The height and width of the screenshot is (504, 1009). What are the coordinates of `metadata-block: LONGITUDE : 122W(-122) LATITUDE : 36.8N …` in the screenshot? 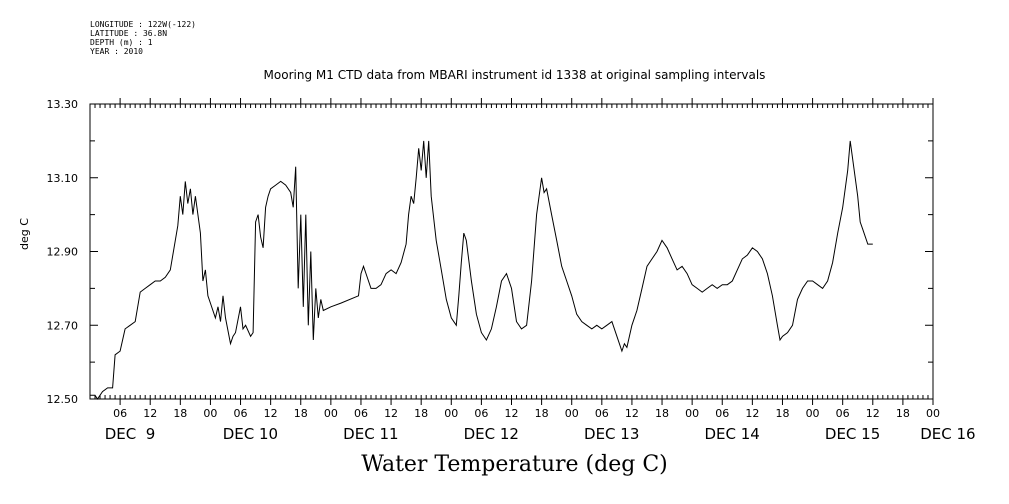 It's located at (143, 38).